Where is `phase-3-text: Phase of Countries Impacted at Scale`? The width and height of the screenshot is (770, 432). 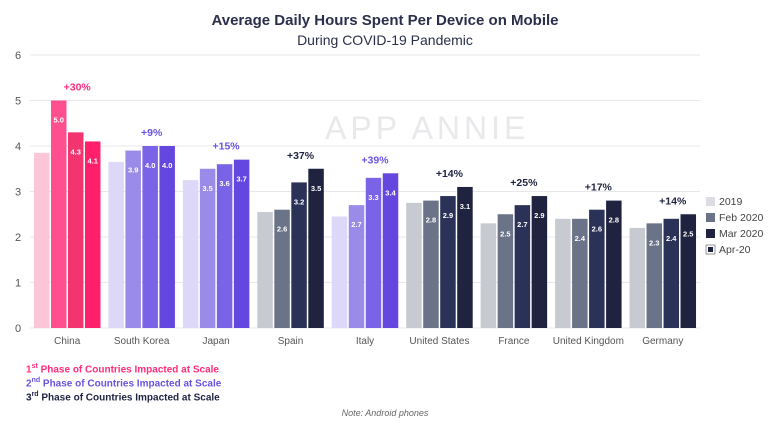 phase-3-text: Phase of Countries Impacted at Scale is located at coordinates (129, 398).